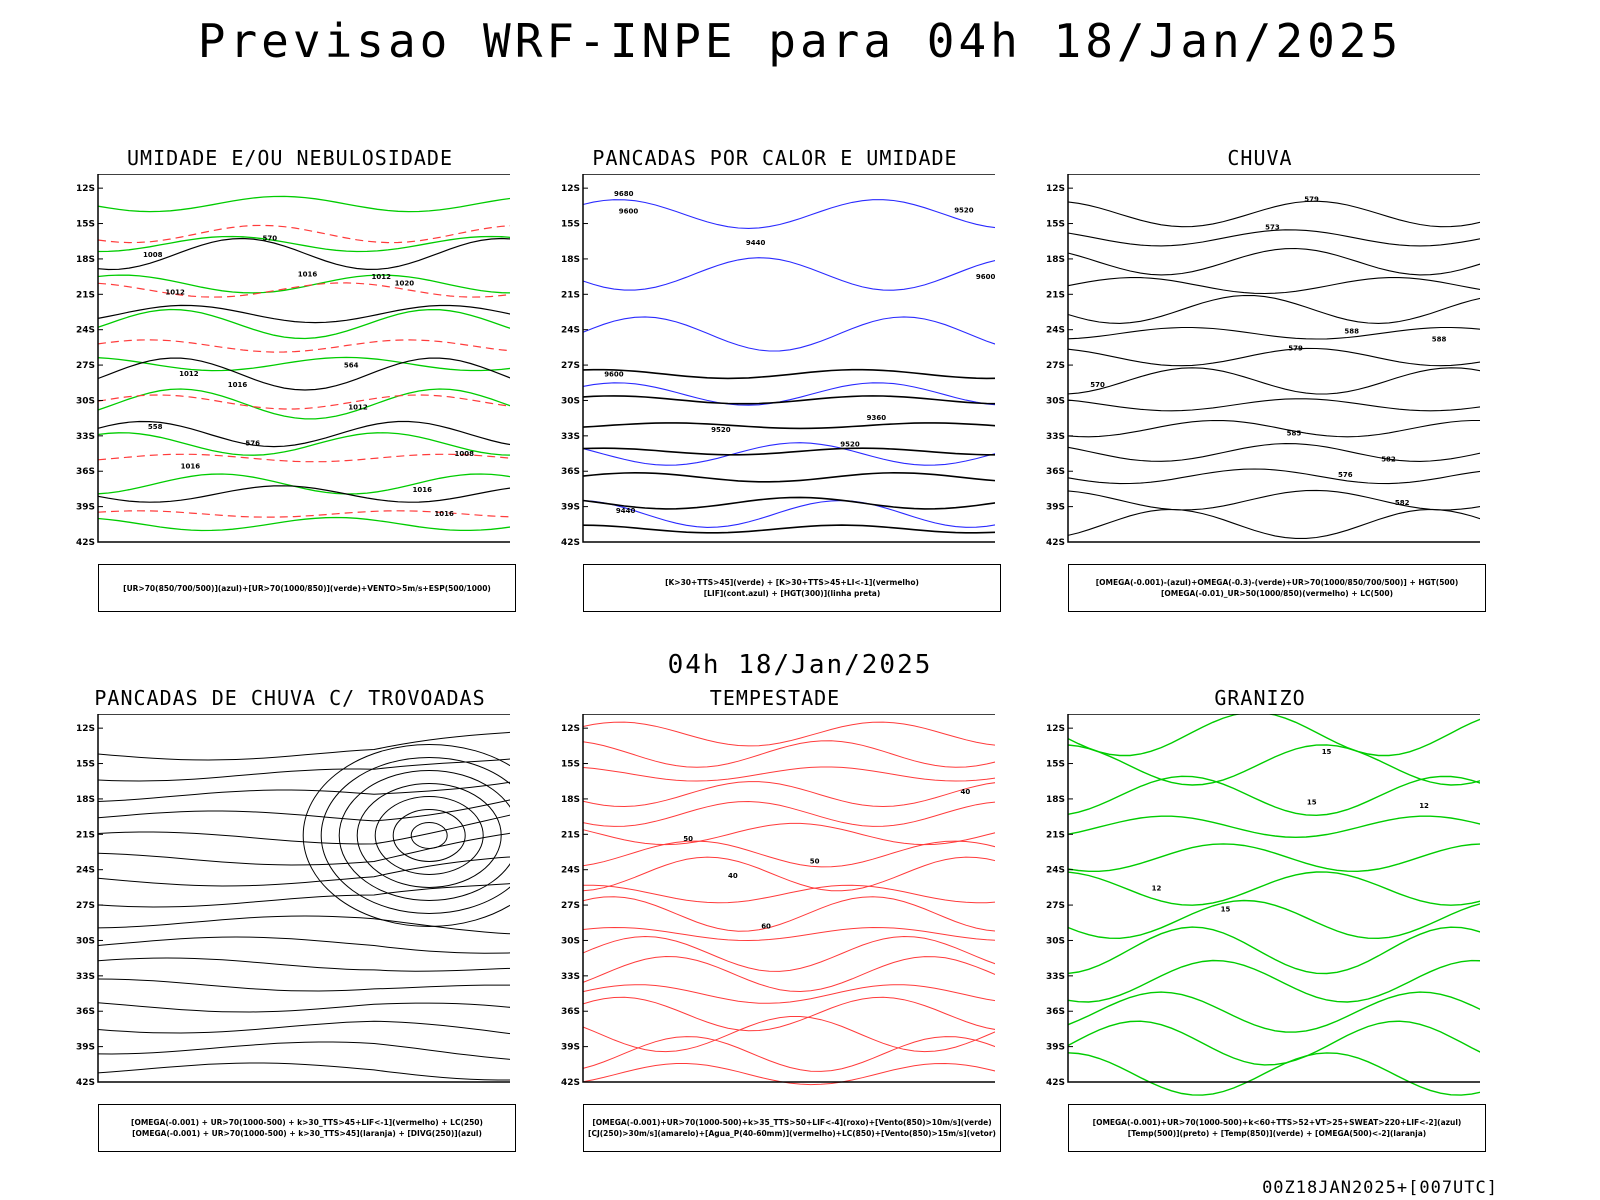 Image resolution: width=1600 pixels, height=1200 pixels. I want to click on contour-label: 579, so click(1295, 349).